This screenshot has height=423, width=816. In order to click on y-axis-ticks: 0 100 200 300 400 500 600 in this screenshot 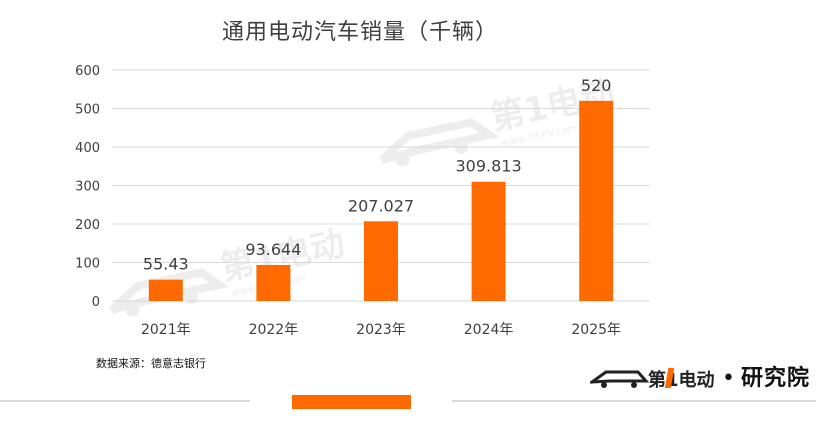, I will do `click(87, 187)`.